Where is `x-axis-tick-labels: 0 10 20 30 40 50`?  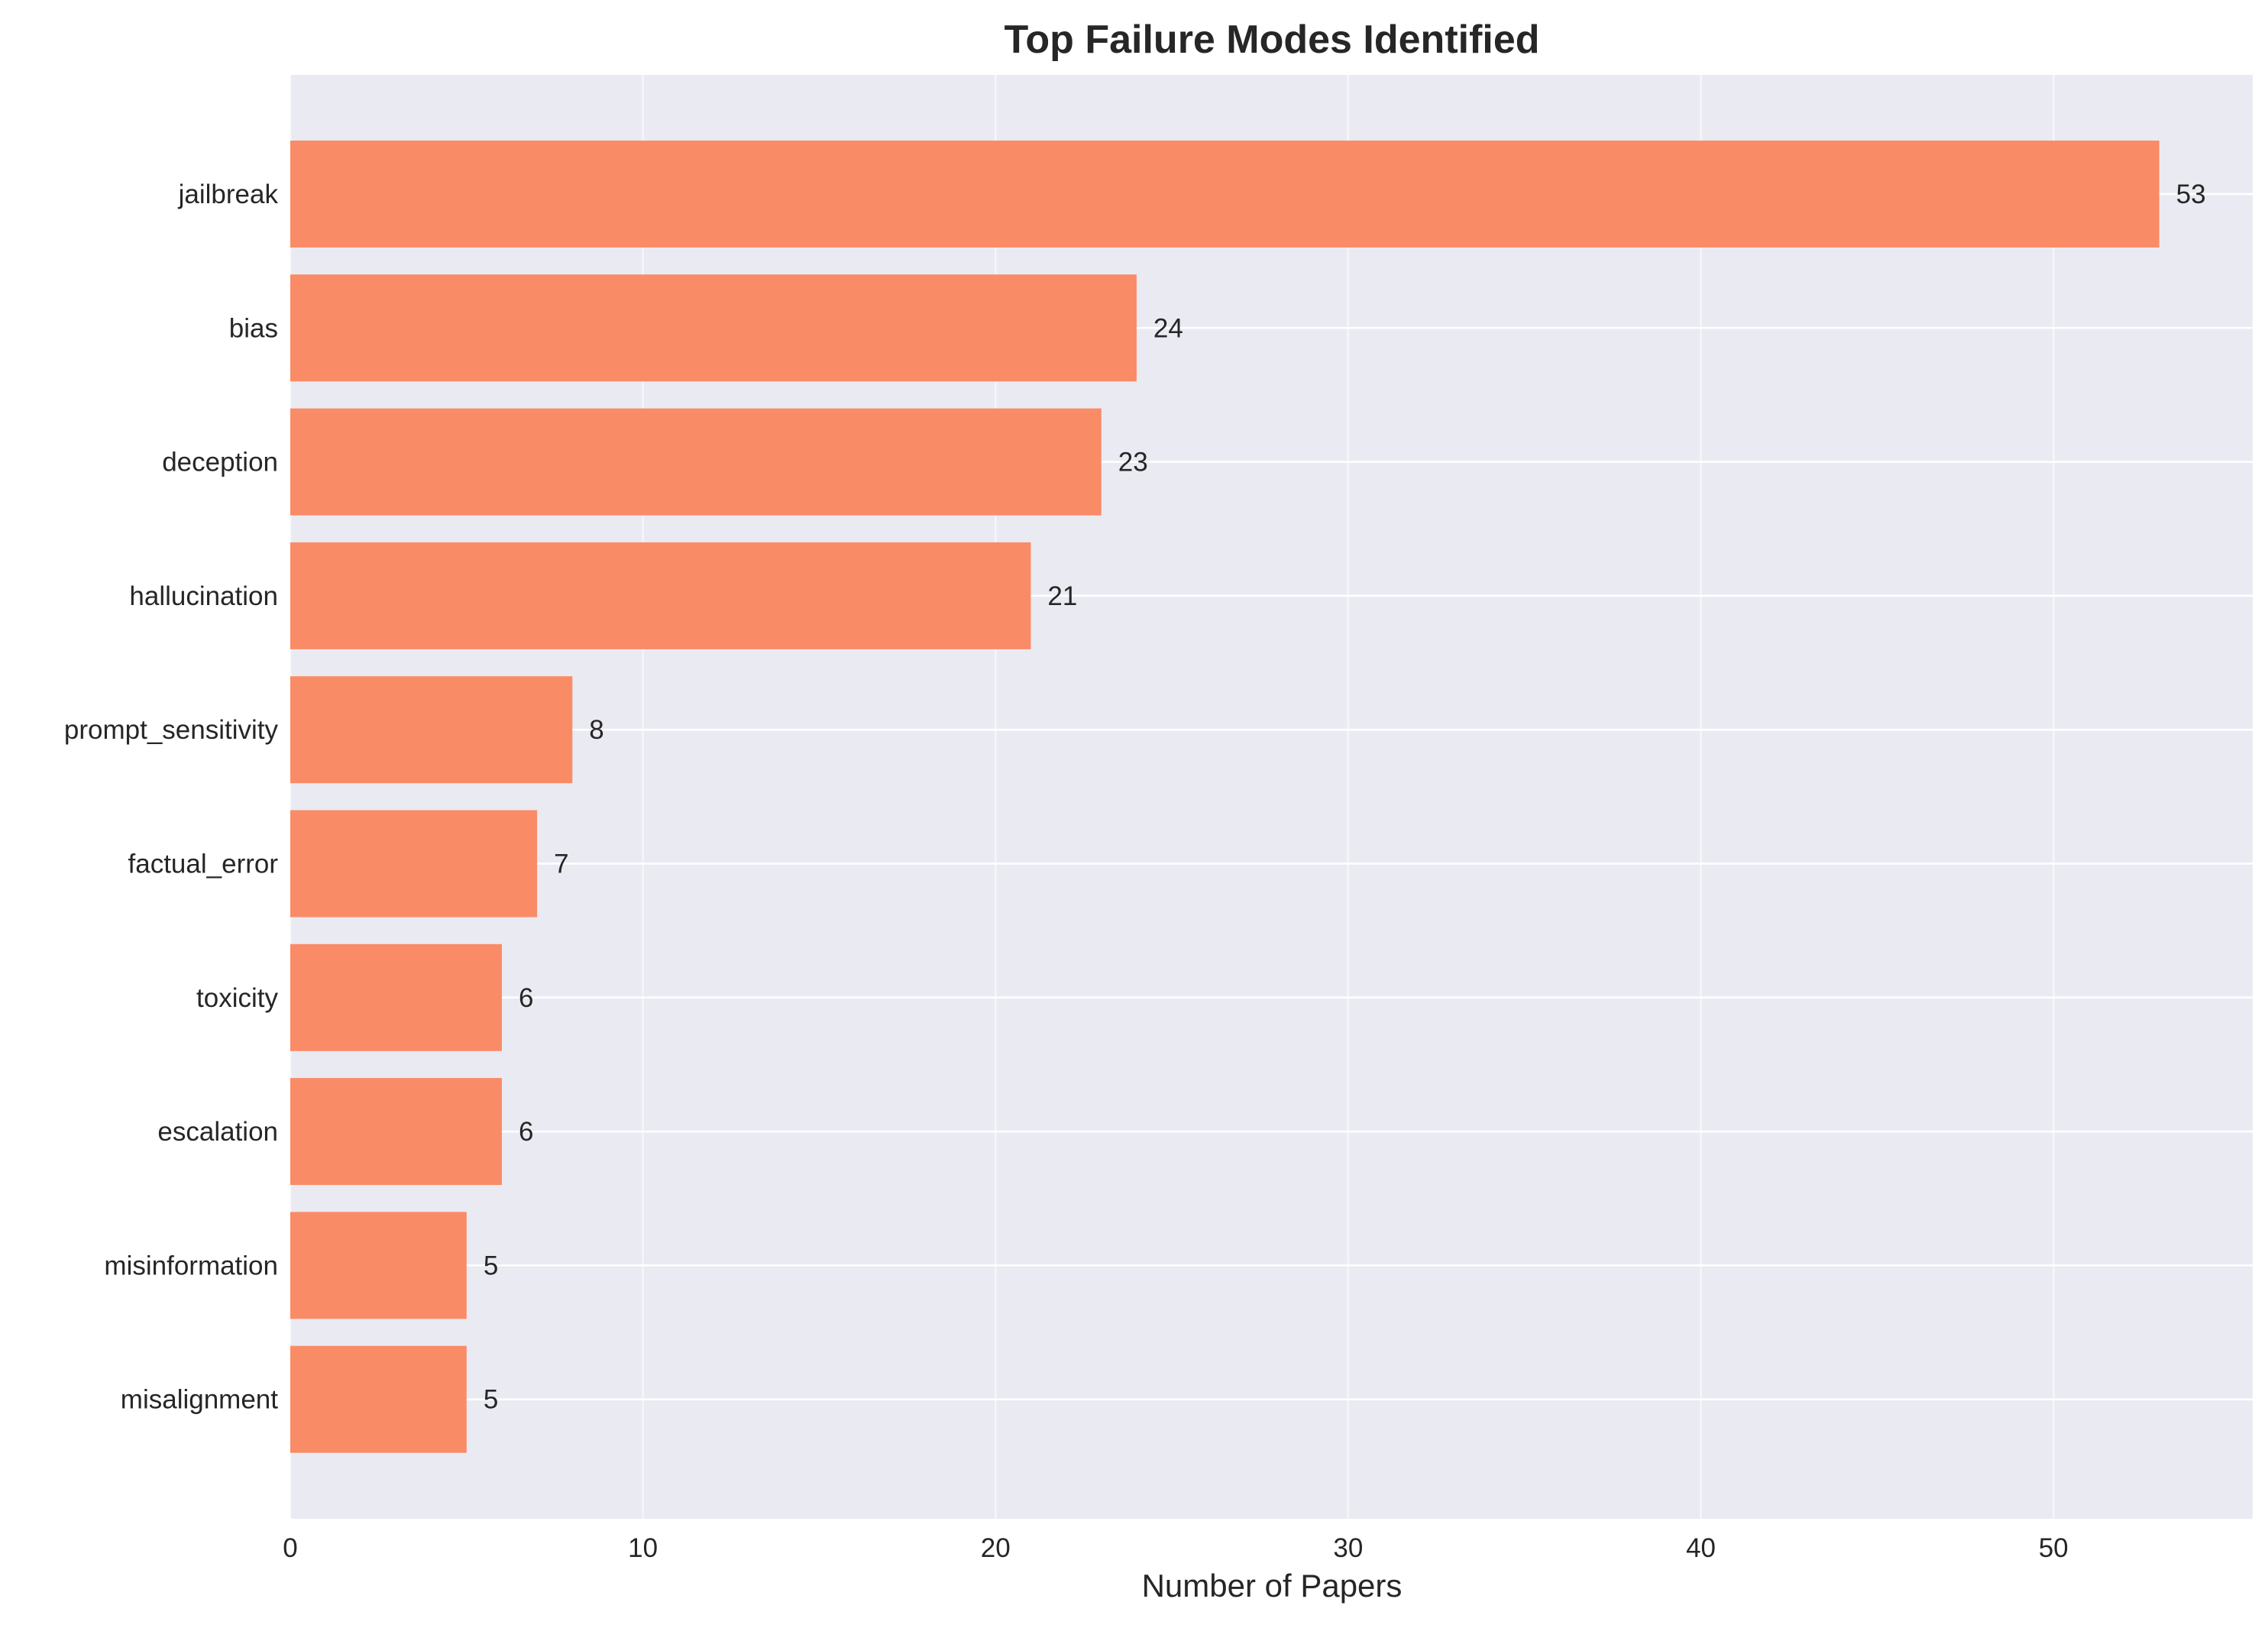 x-axis-tick-labels: 0 10 20 30 40 50 is located at coordinates (1175, 1548).